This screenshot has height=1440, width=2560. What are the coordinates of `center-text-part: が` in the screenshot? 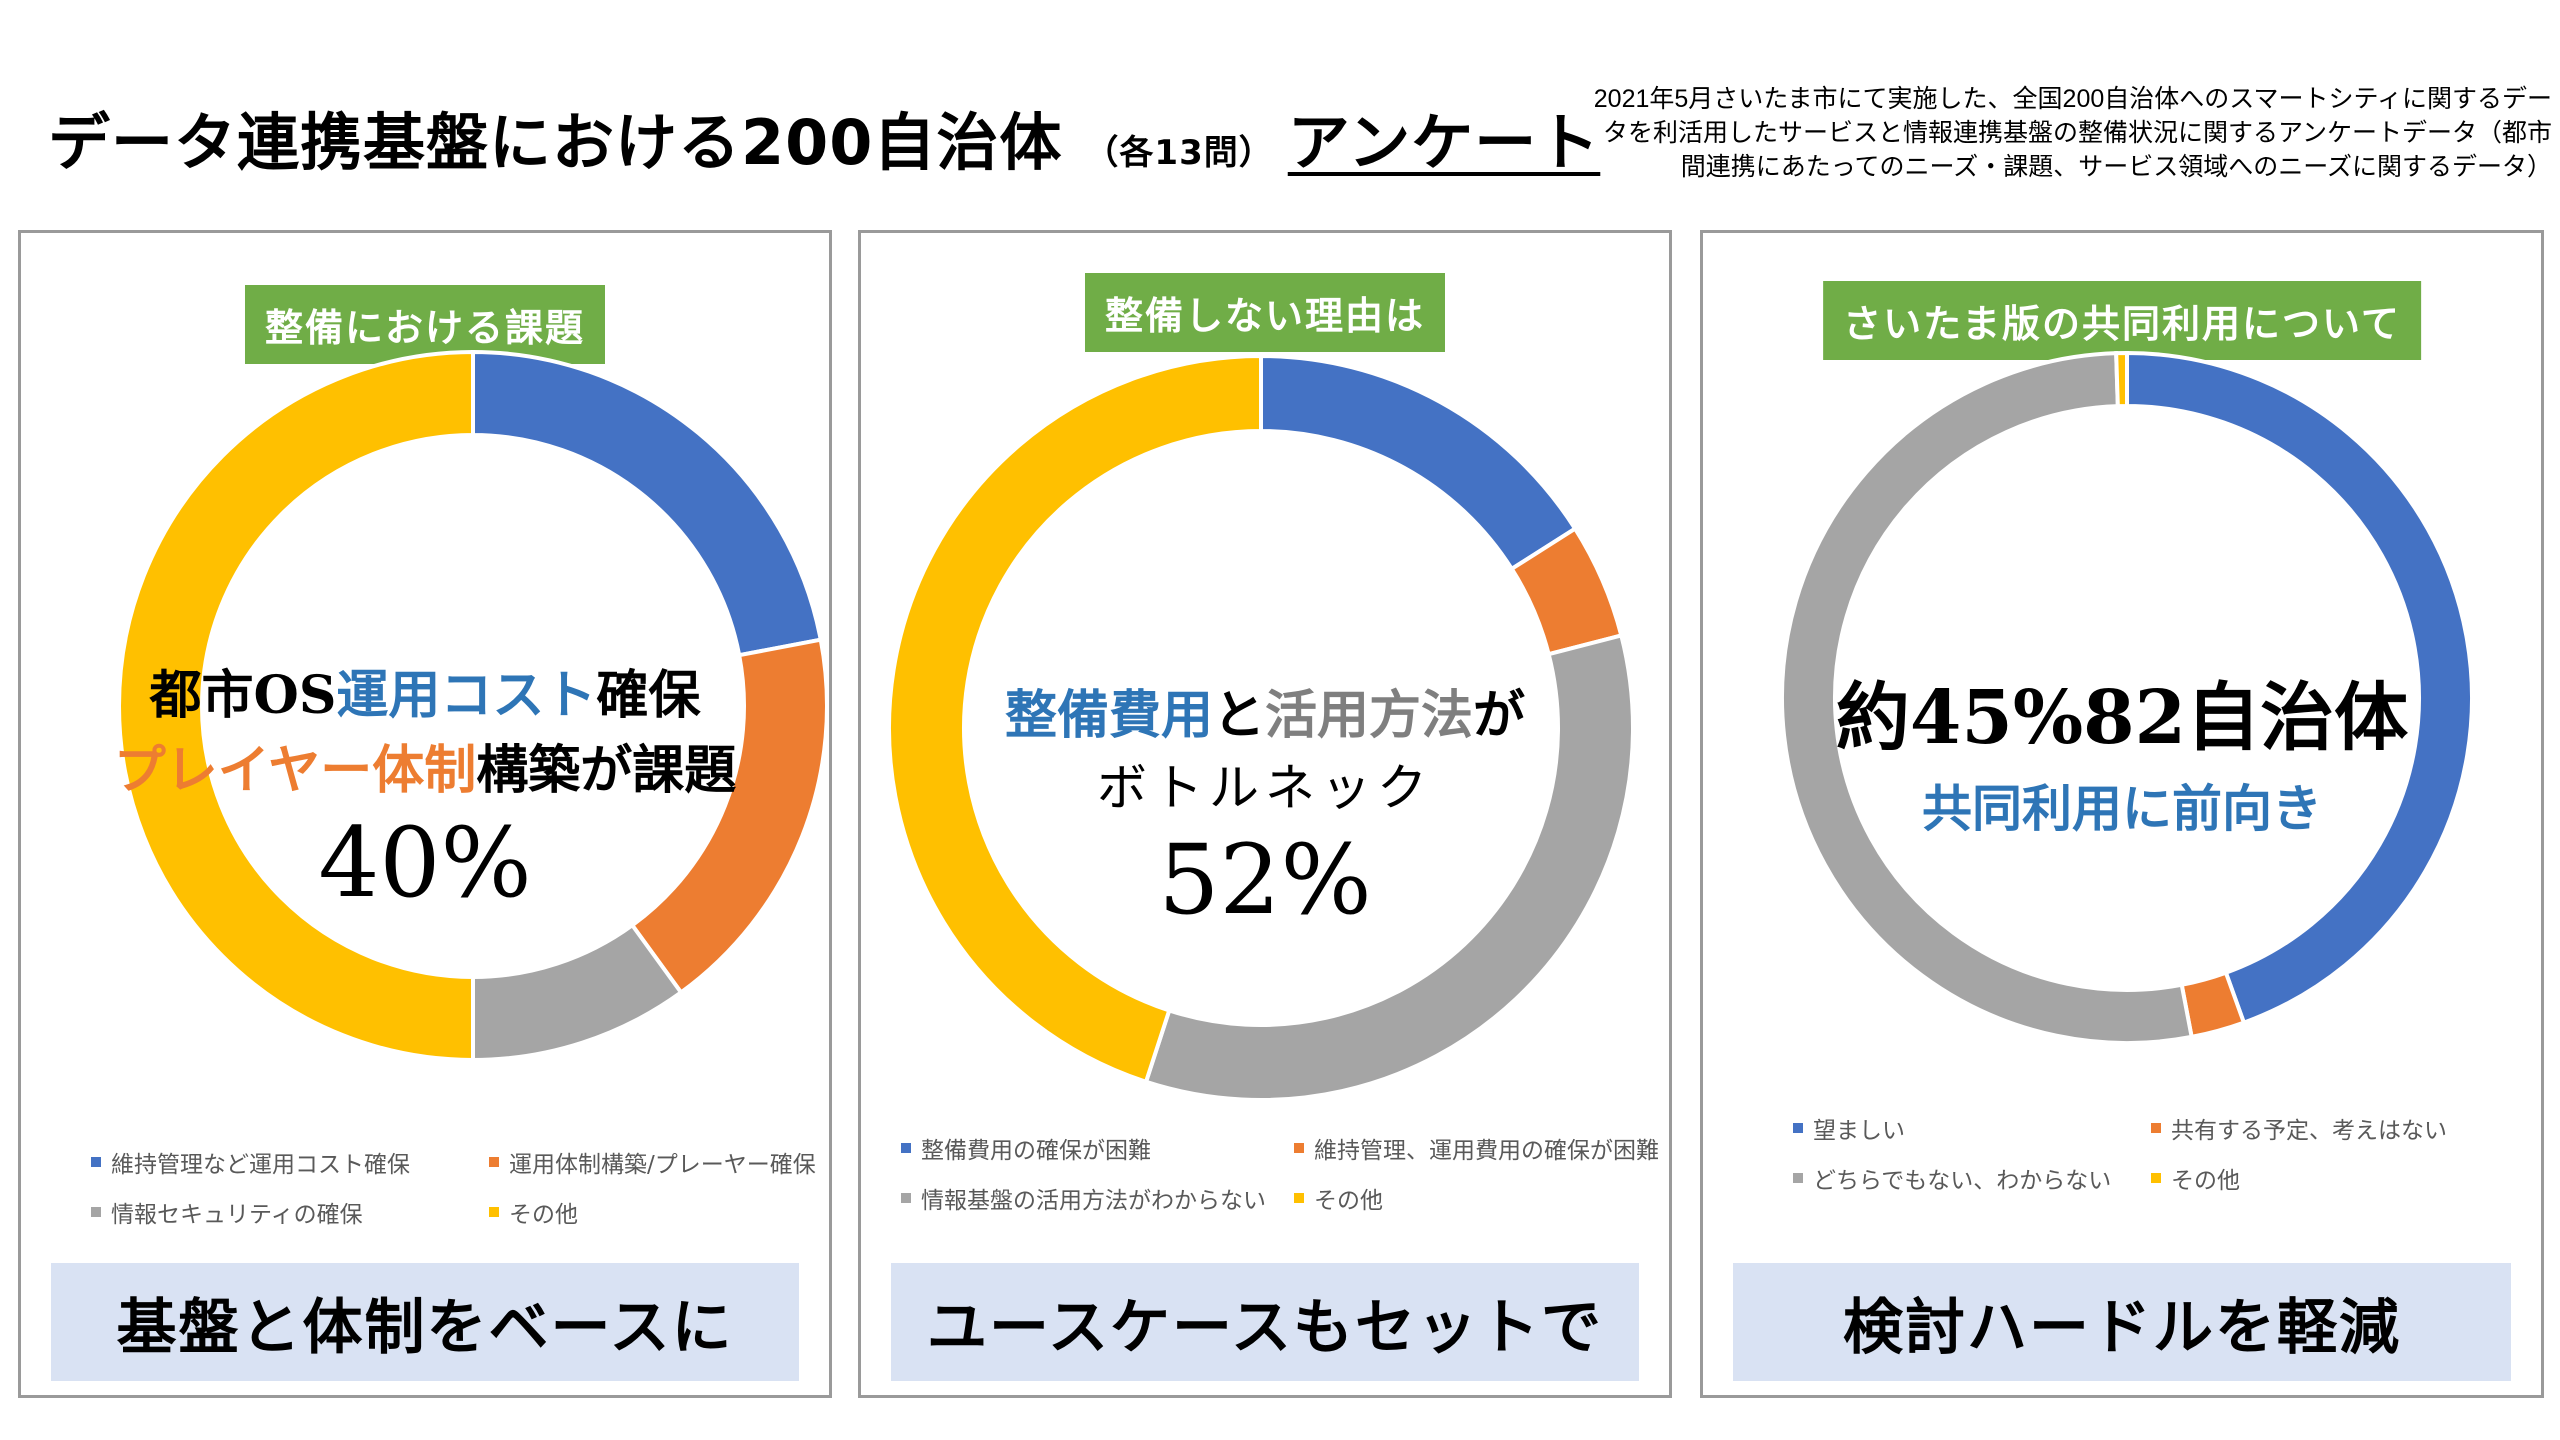 It's located at (1499, 715).